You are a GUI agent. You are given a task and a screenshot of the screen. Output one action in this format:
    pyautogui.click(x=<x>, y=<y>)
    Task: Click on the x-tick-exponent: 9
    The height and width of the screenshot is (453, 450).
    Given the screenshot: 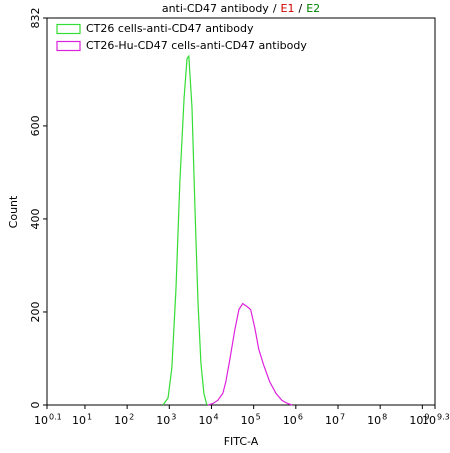 What is the action you would take?
    pyautogui.click(x=426, y=417)
    